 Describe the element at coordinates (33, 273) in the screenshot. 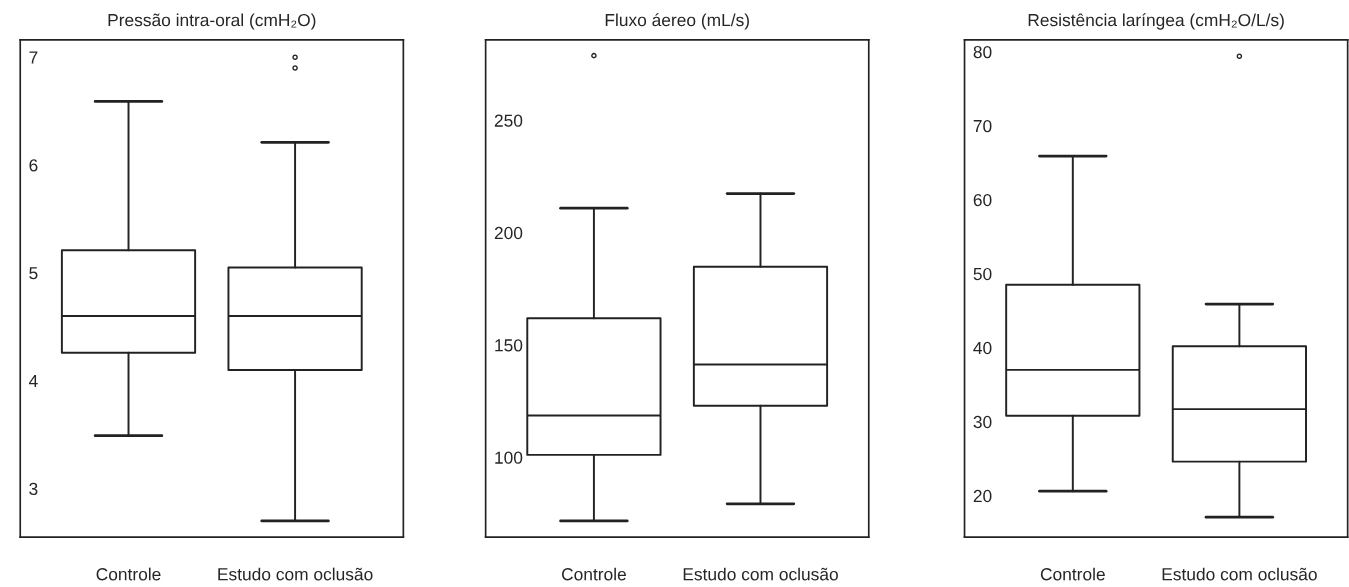

I see `y-tick-label: 5` at that location.